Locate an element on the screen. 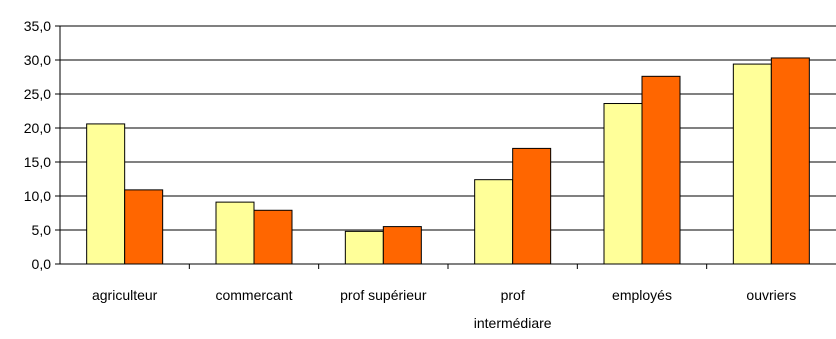  category-label-line: ouvriers is located at coordinates (771, 295).